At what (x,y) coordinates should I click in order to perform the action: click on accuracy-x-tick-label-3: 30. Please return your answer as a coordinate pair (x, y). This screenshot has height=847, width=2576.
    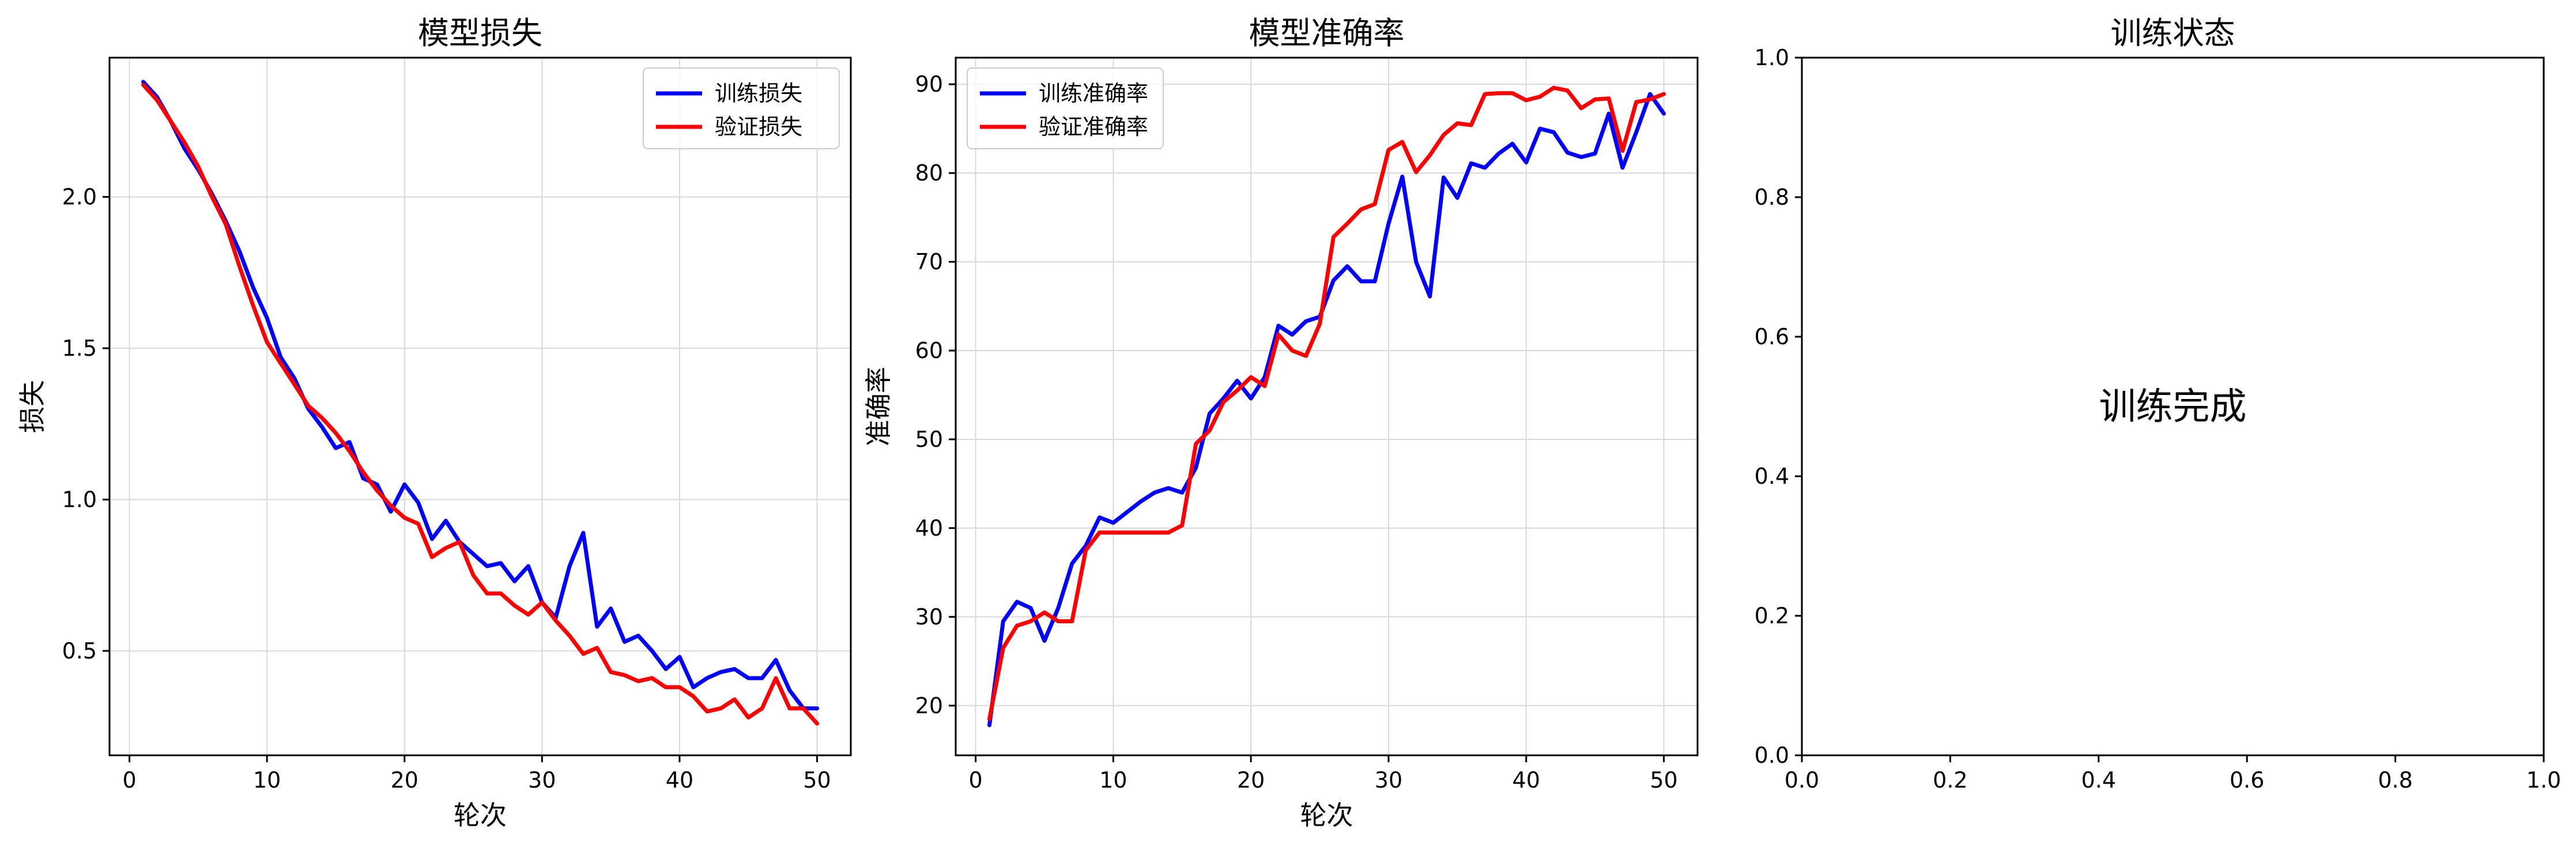
    Looking at the image, I should click on (1388, 780).